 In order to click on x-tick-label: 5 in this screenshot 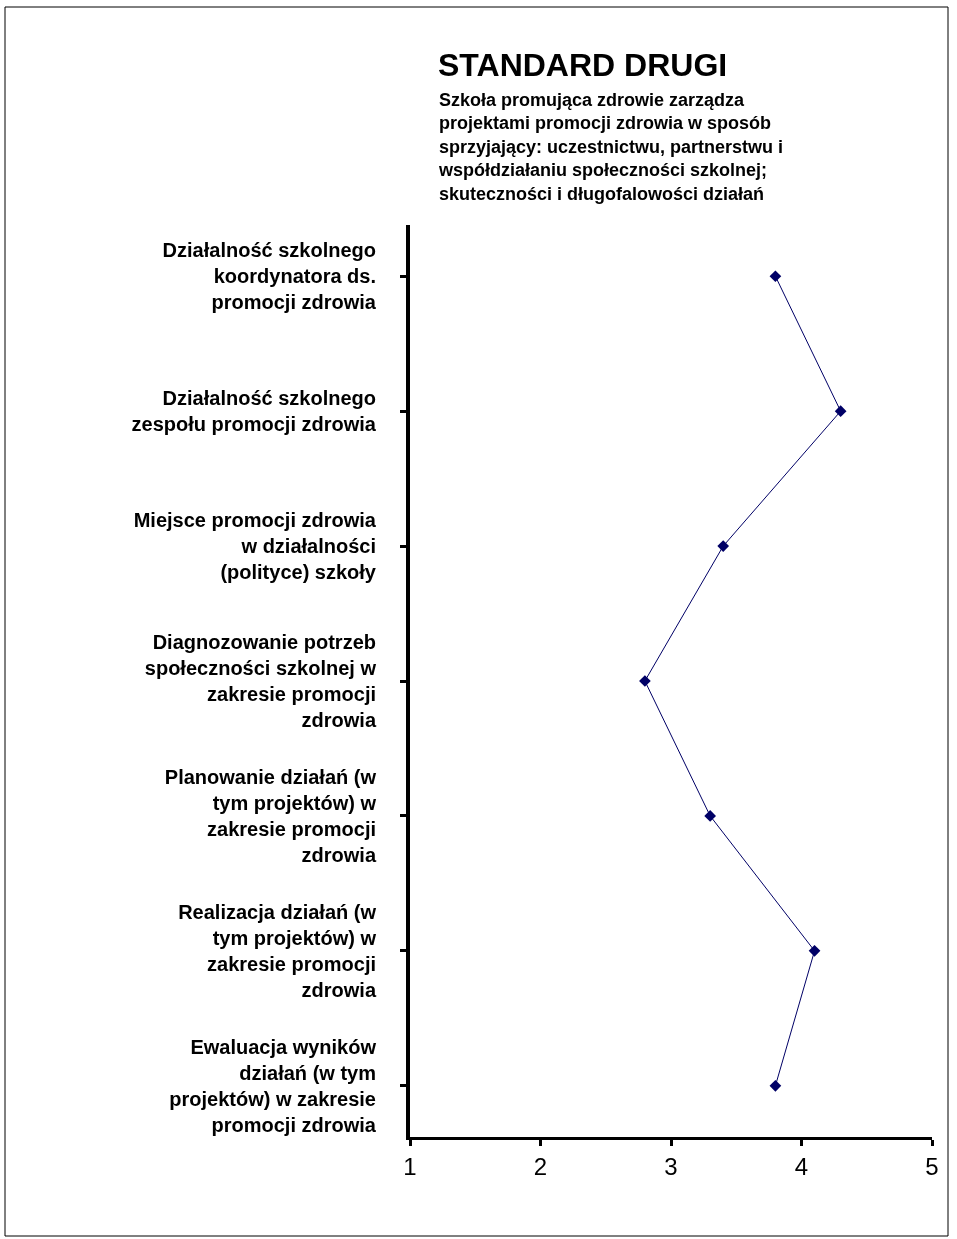, I will do `click(932, 1166)`.